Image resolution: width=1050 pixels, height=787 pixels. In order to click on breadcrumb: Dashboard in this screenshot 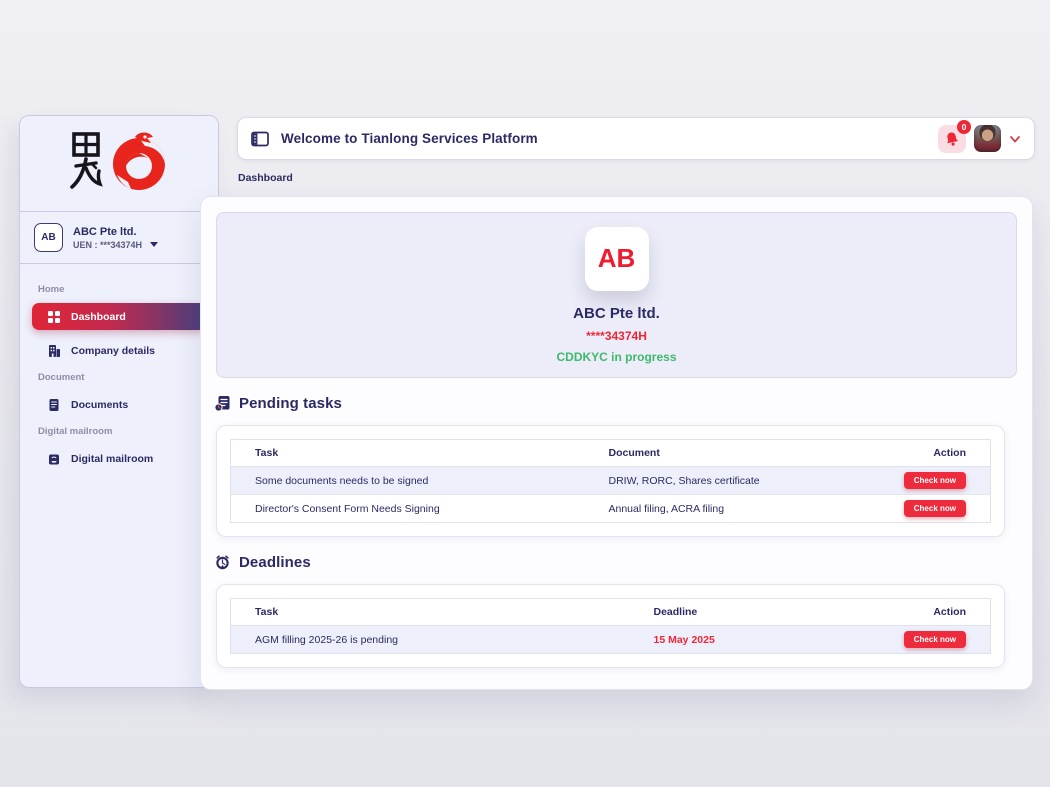, I will do `click(265, 178)`.